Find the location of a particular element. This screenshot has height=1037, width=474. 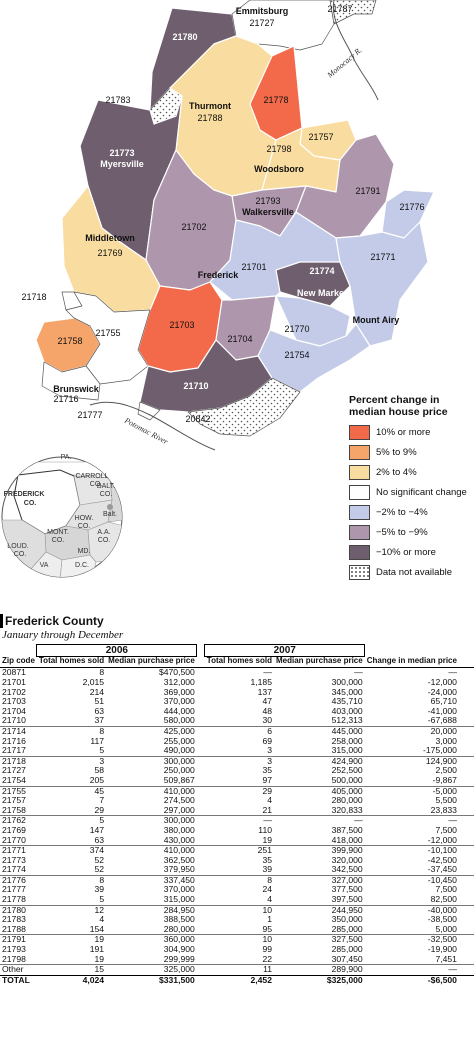

table-cell: 255,000 is located at coordinates (179, 740).